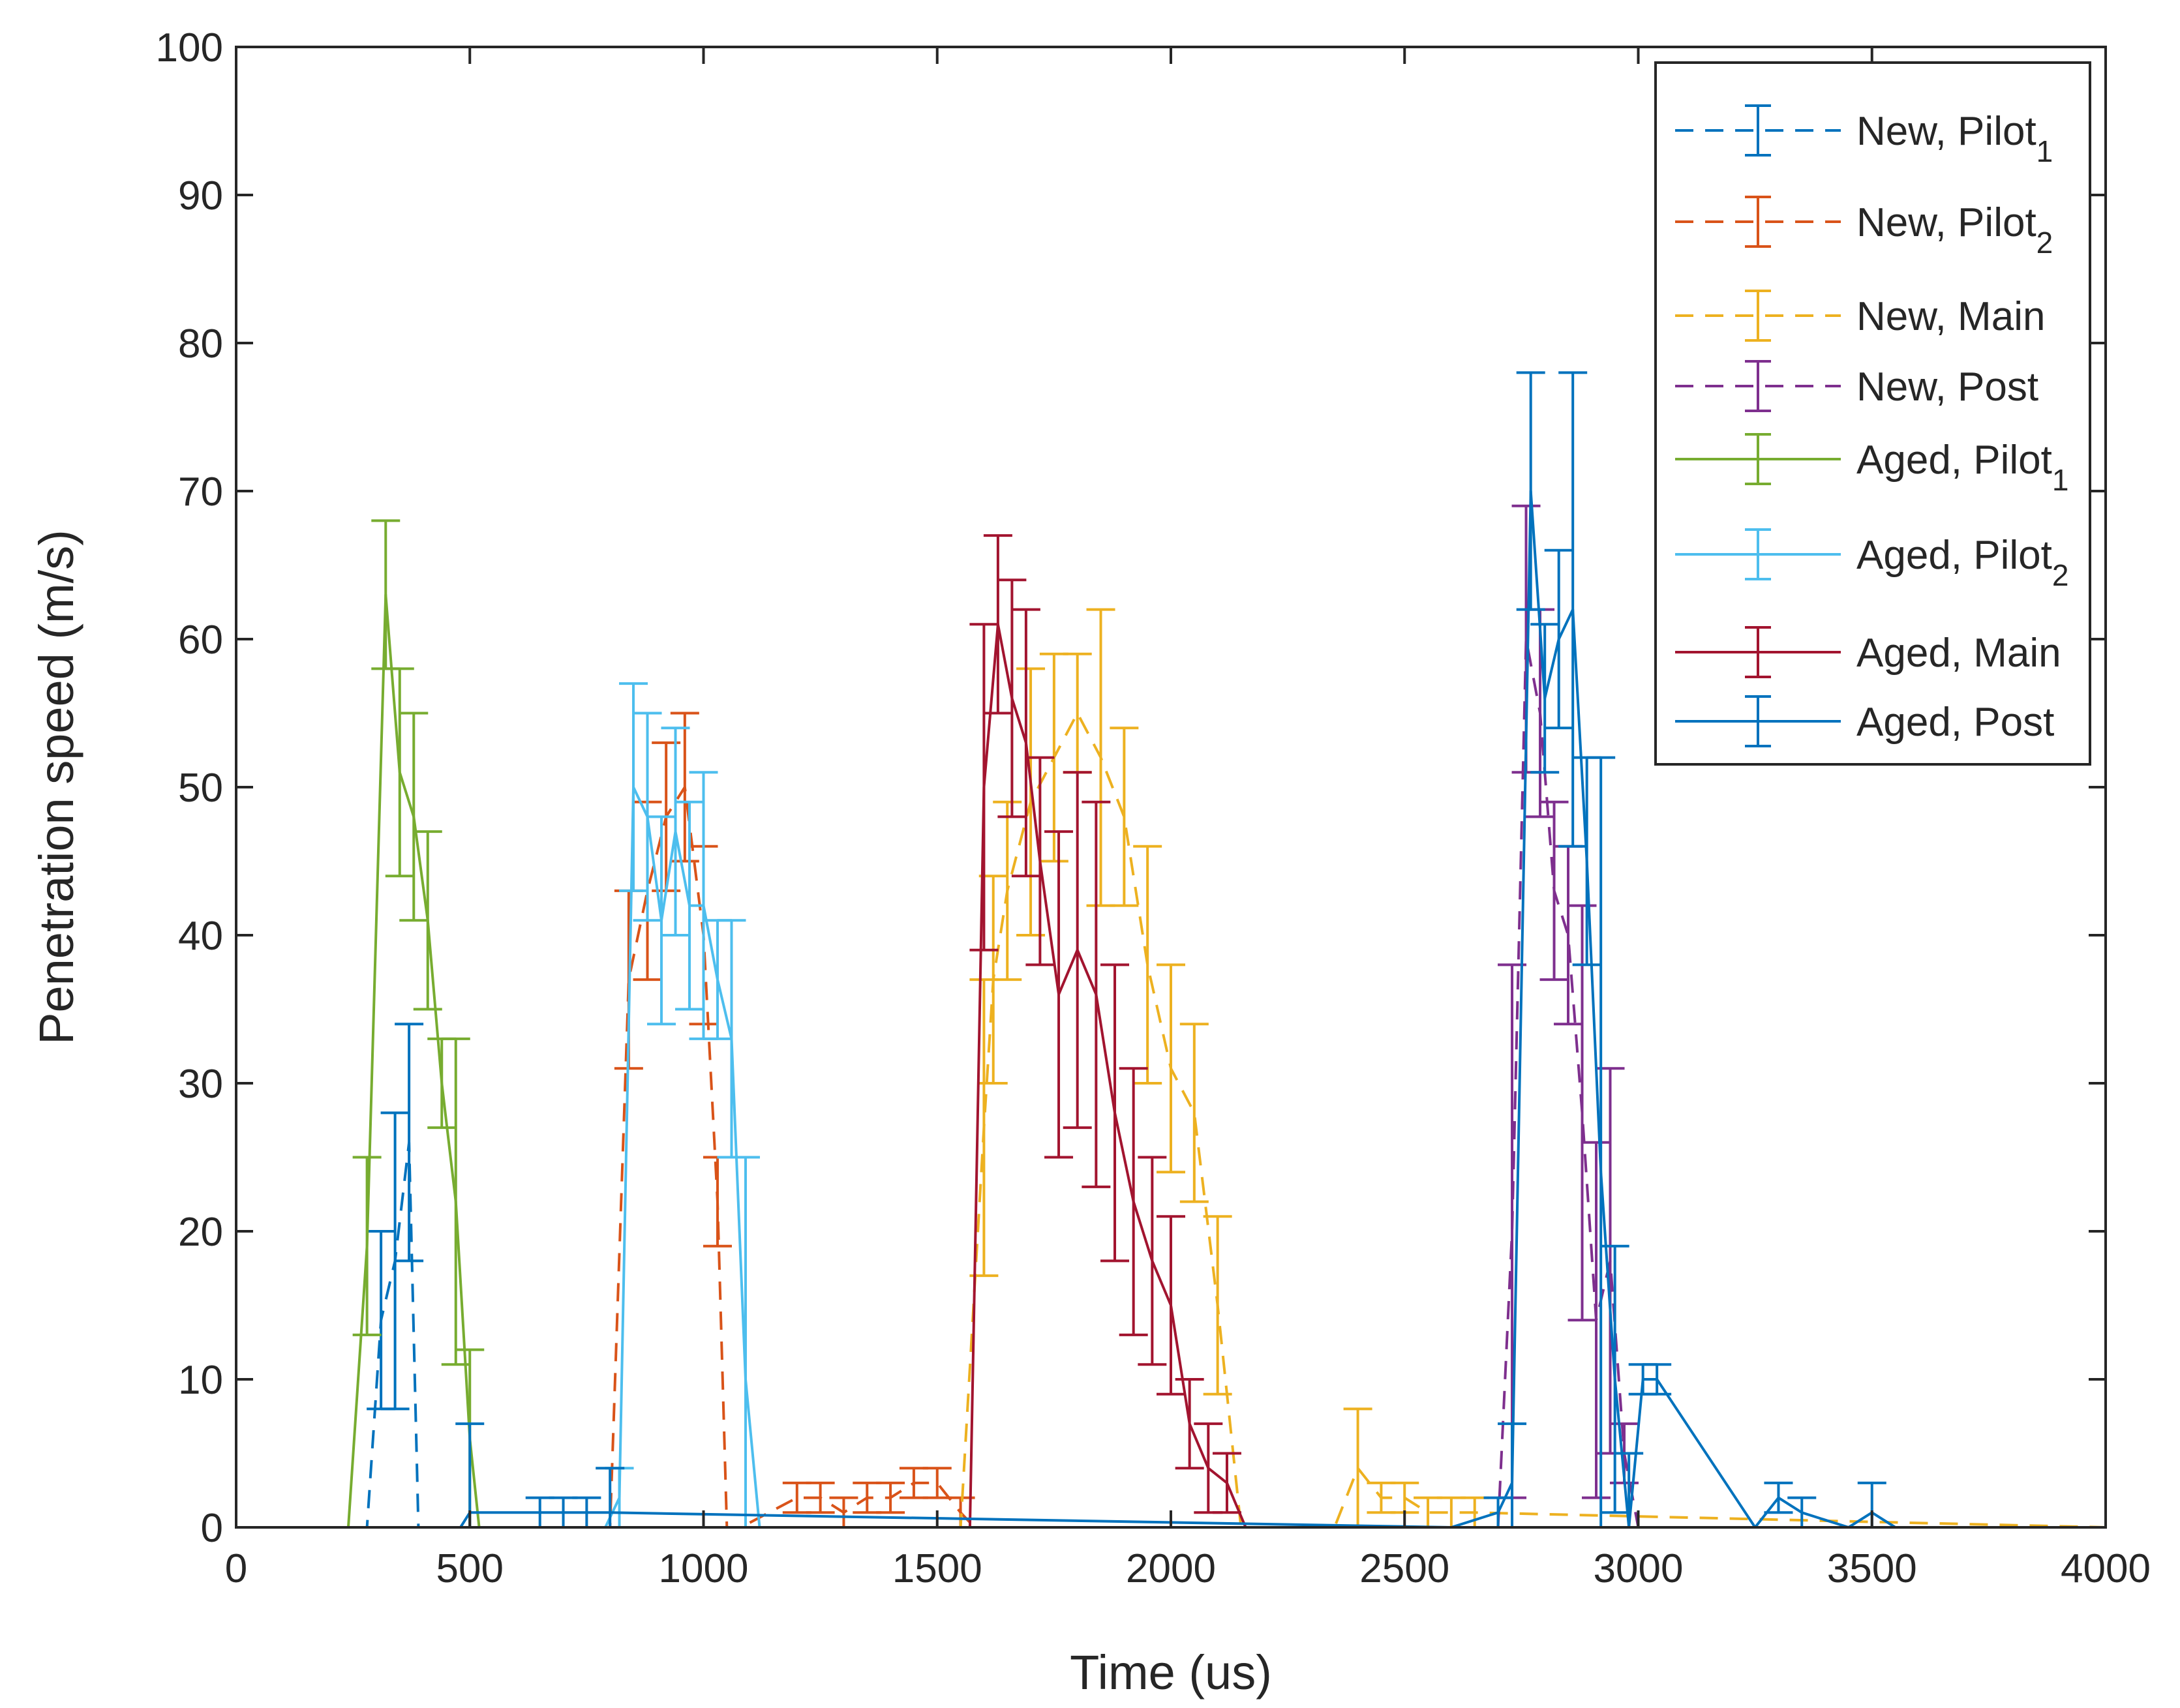 This screenshot has height=1708, width=2180. What do you see at coordinates (200, 344) in the screenshot?
I see `y-tick-label: 80` at bounding box center [200, 344].